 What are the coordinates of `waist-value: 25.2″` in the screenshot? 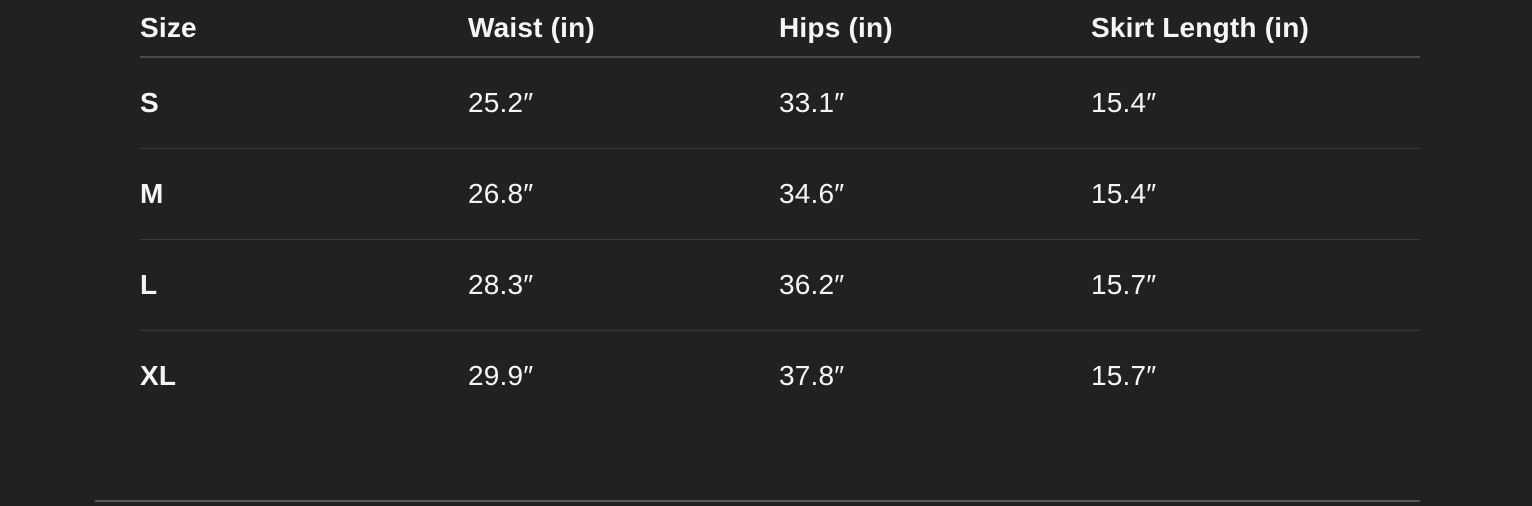 It's located at (501, 102).